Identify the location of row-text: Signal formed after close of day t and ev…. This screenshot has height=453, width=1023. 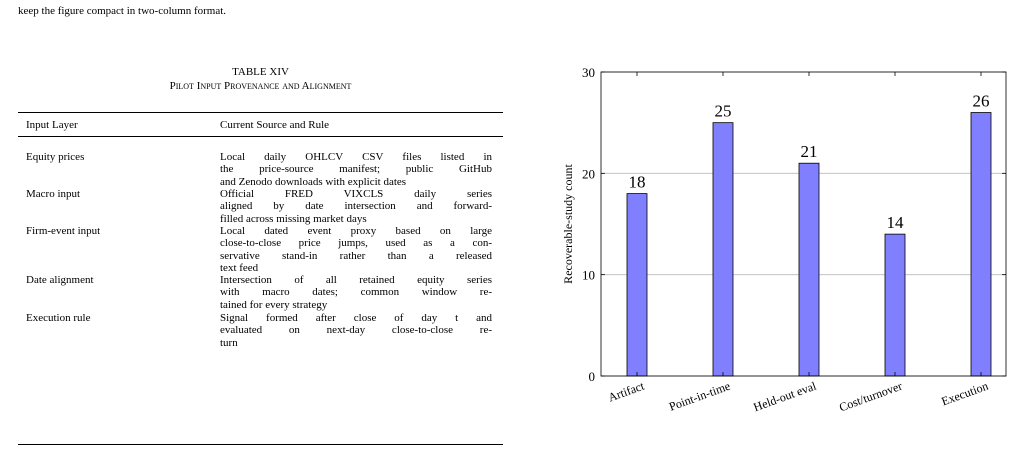
(356, 330).